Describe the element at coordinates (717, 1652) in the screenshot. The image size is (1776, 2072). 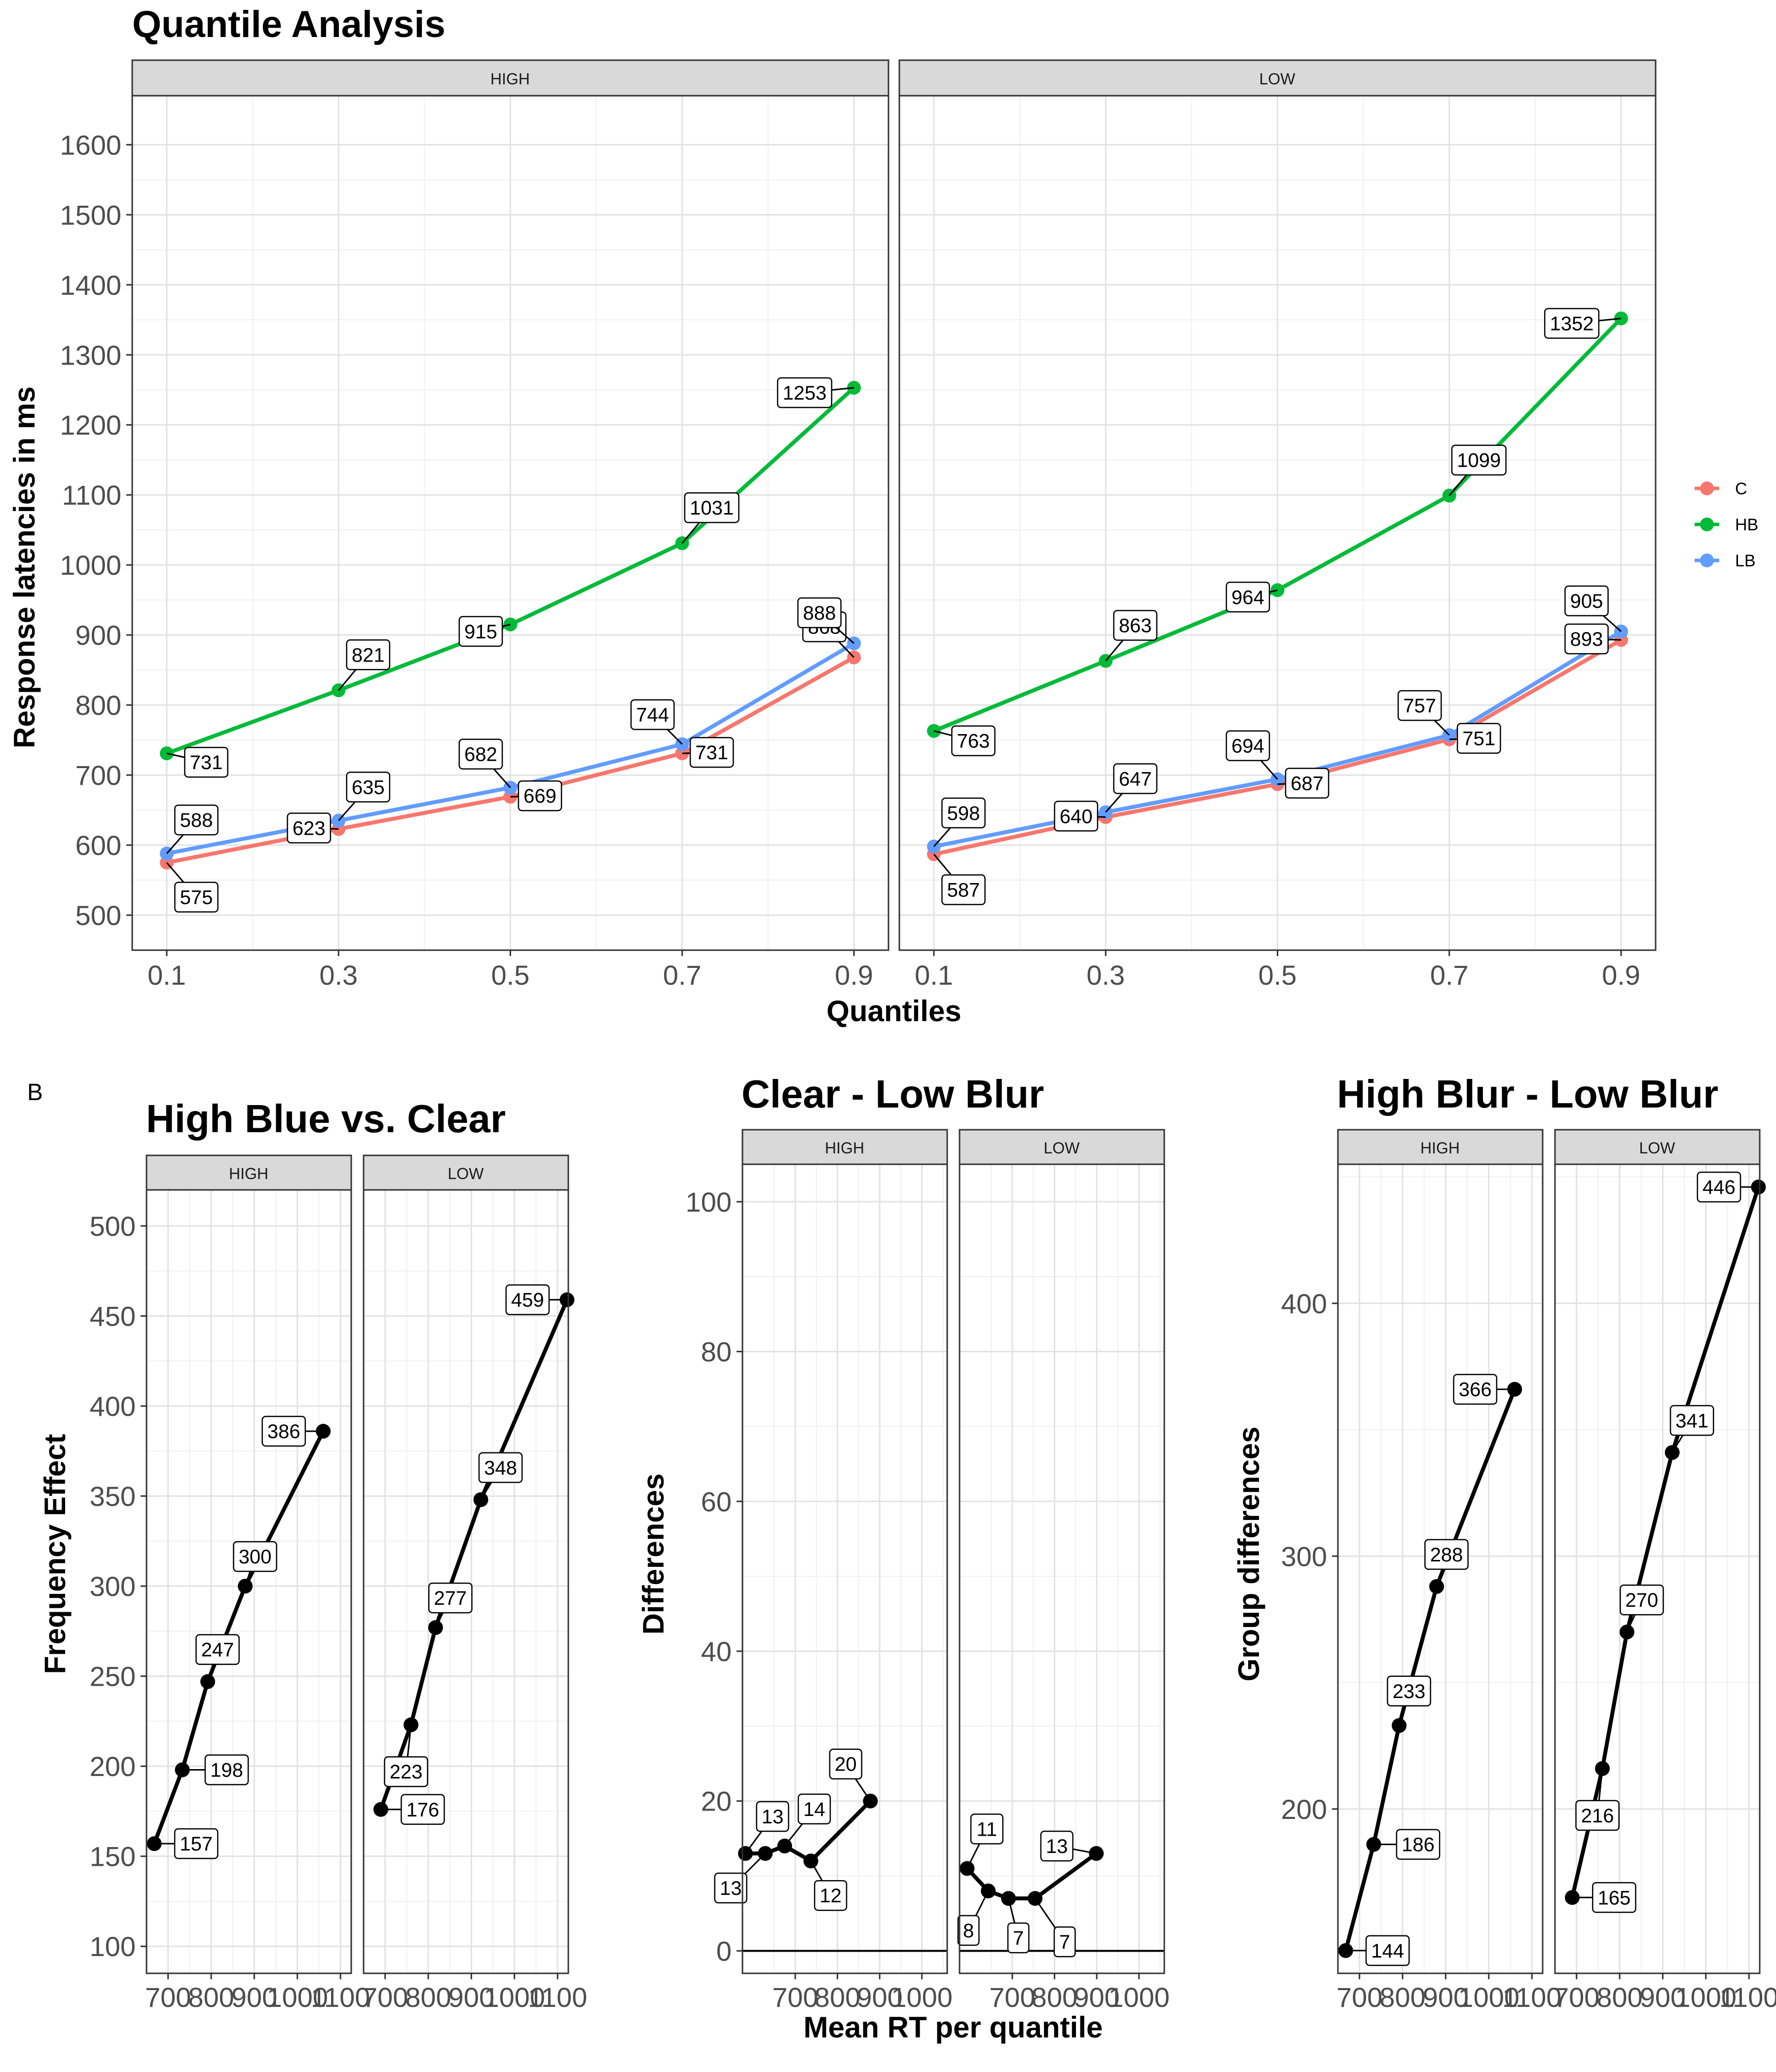
I see `y-tick-label: 40` at that location.